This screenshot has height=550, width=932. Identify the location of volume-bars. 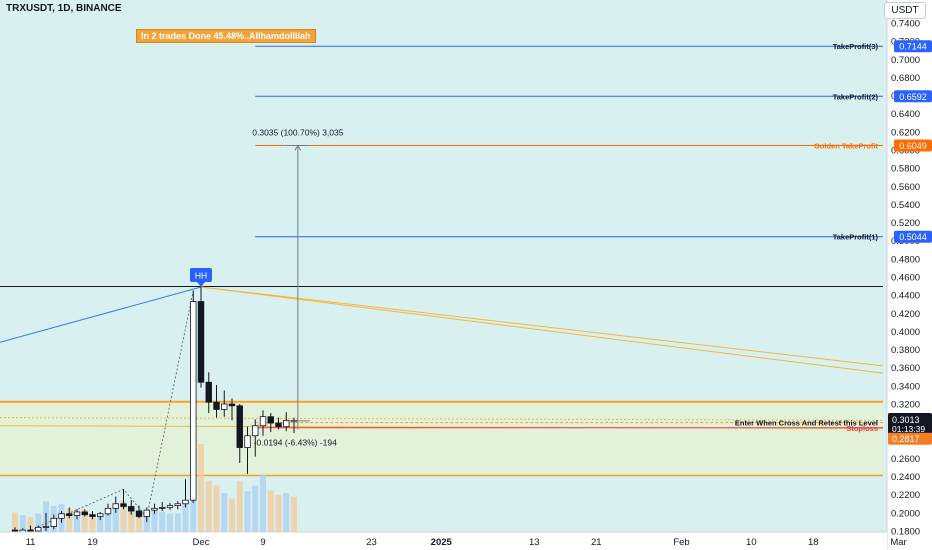
(154, 488).